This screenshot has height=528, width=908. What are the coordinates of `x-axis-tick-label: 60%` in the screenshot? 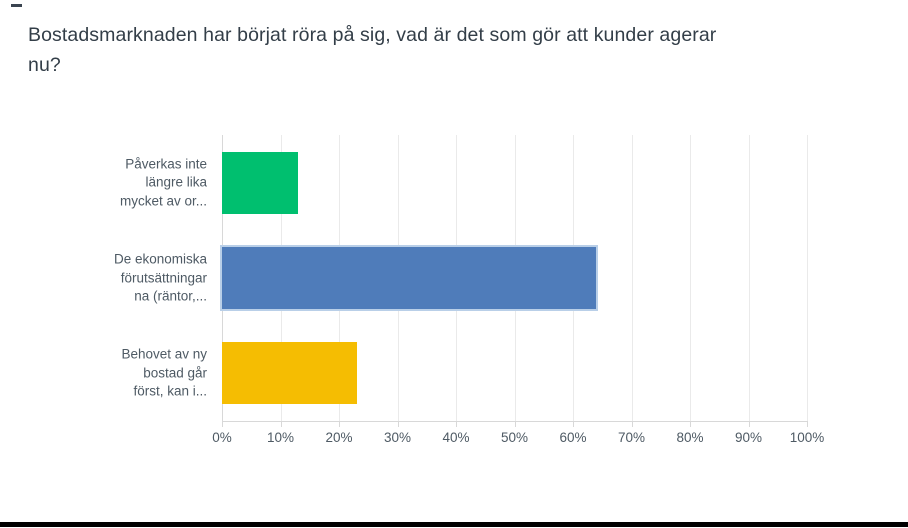 It's located at (573, 437).